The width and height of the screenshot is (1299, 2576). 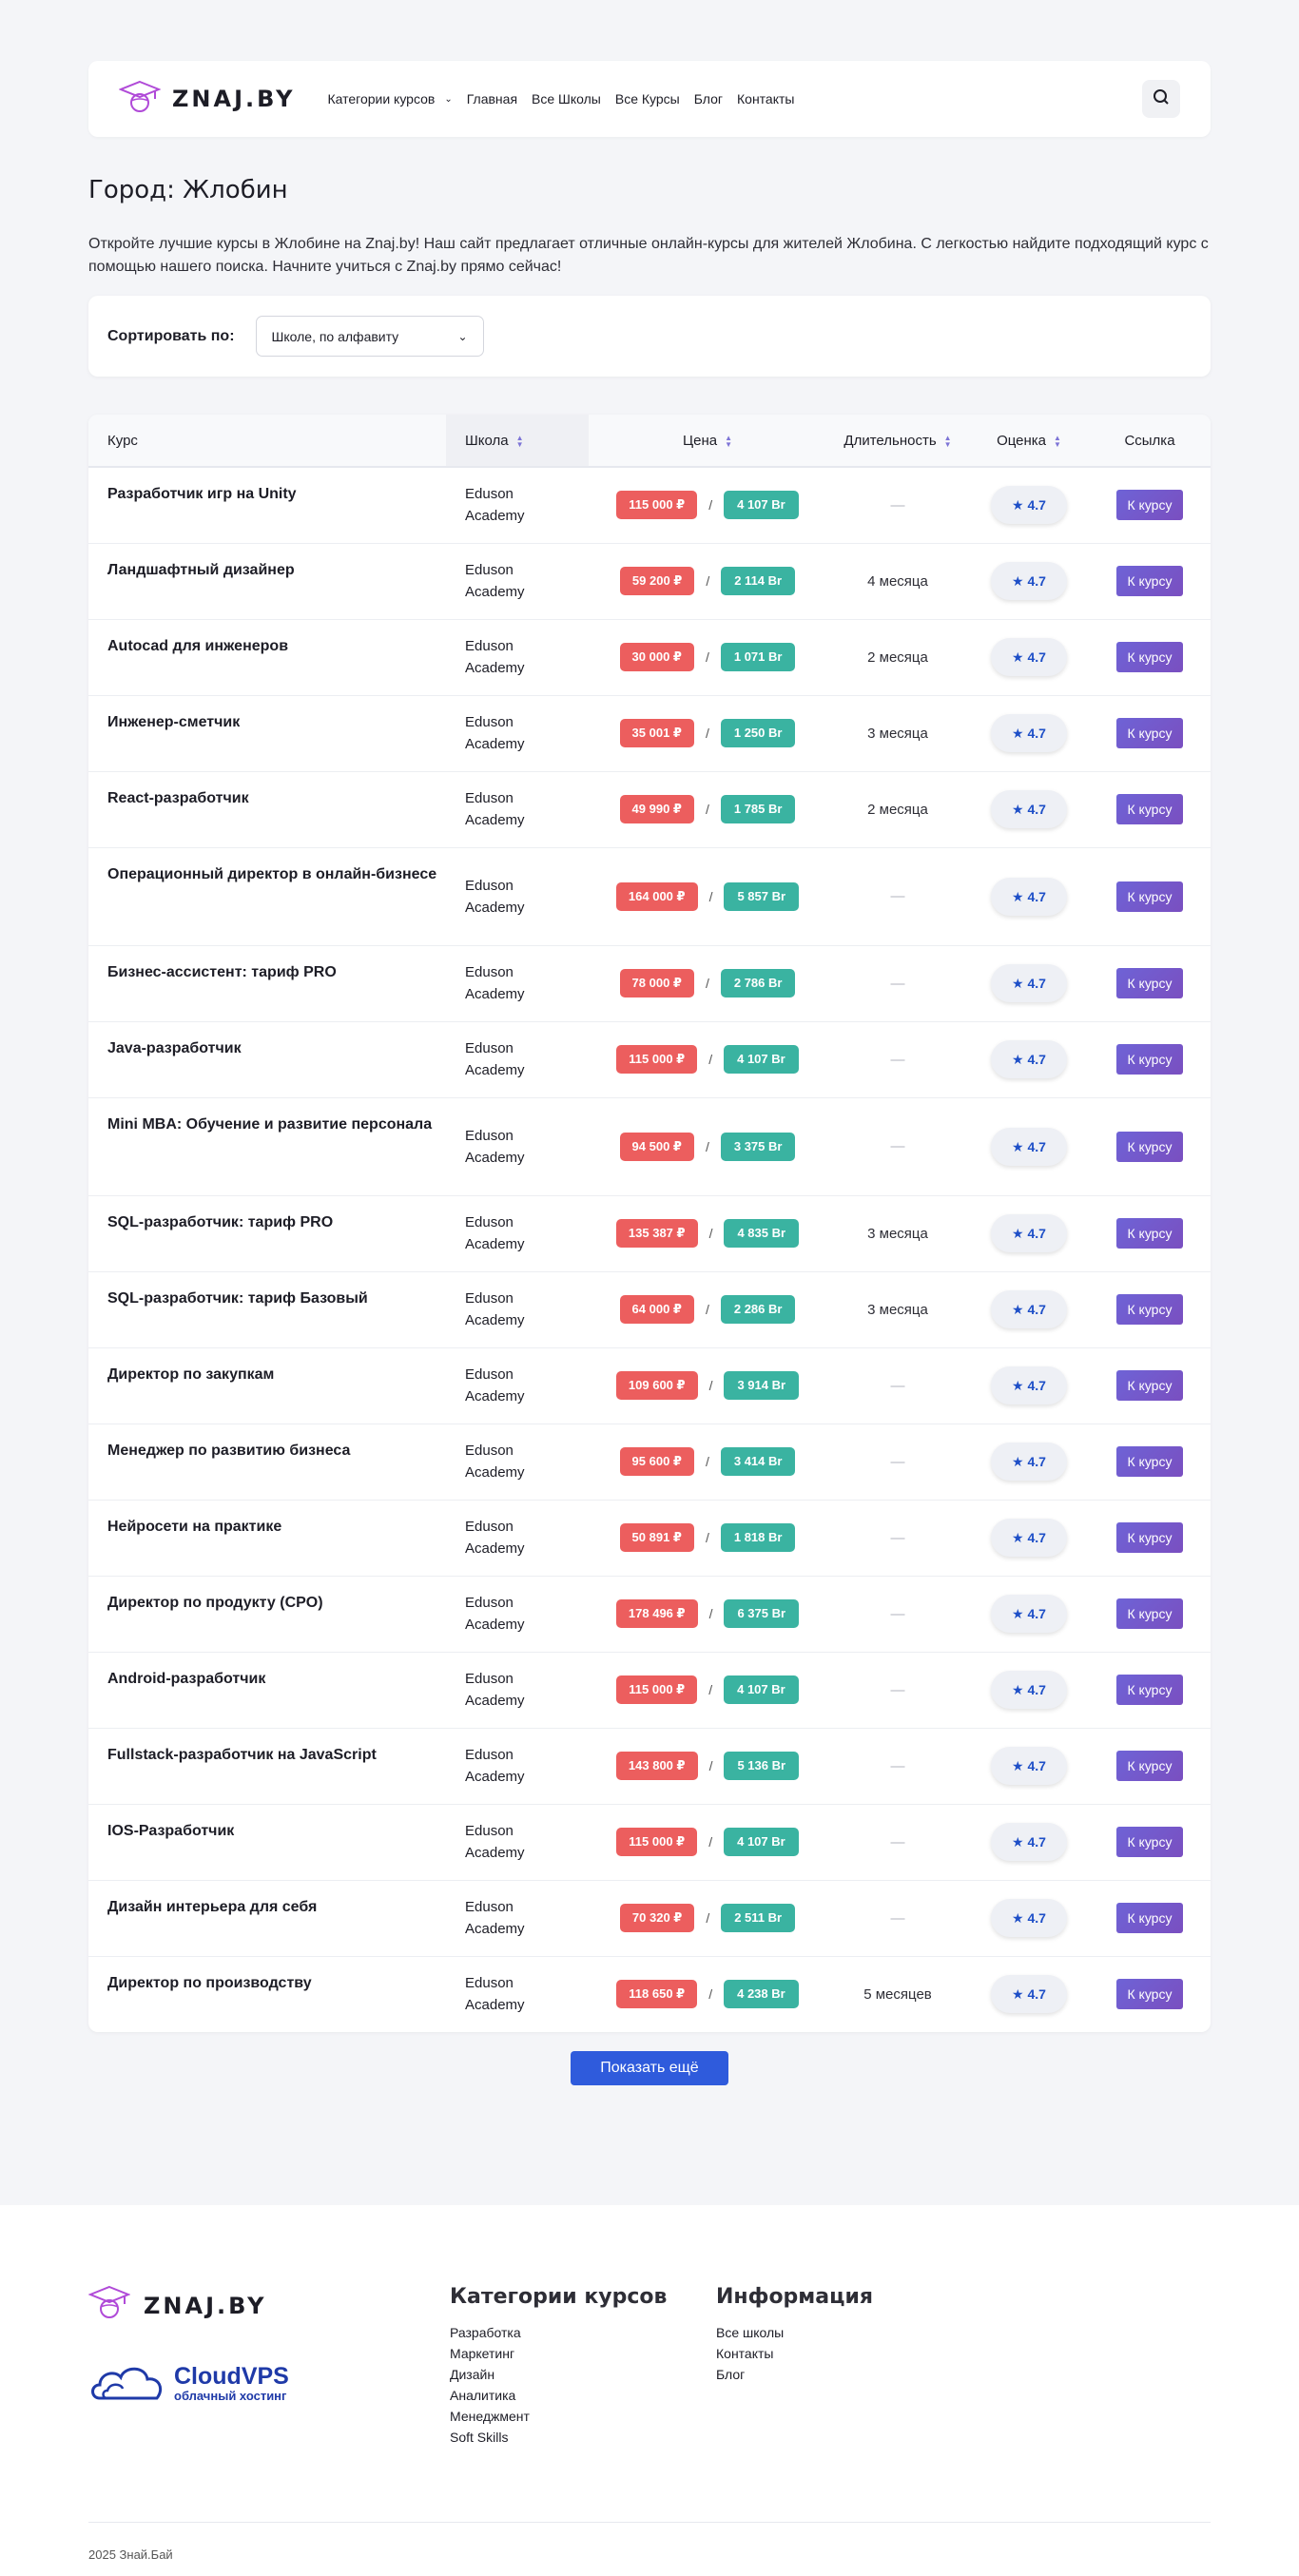 I want to click on course-price: 135 387 ₽ / 4 835 Br, so click(x=707, y=1233).